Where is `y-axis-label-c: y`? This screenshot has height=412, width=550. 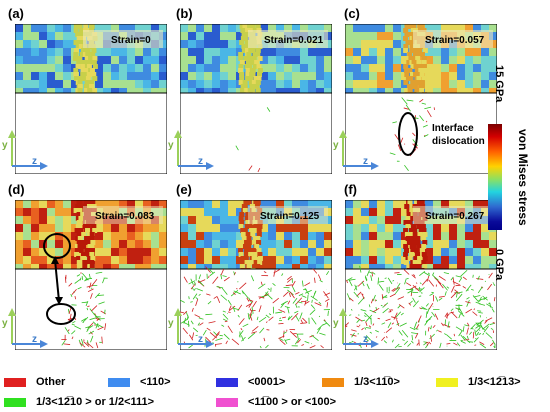
y-axis-label-c: y is located at coordinates (336, 145).